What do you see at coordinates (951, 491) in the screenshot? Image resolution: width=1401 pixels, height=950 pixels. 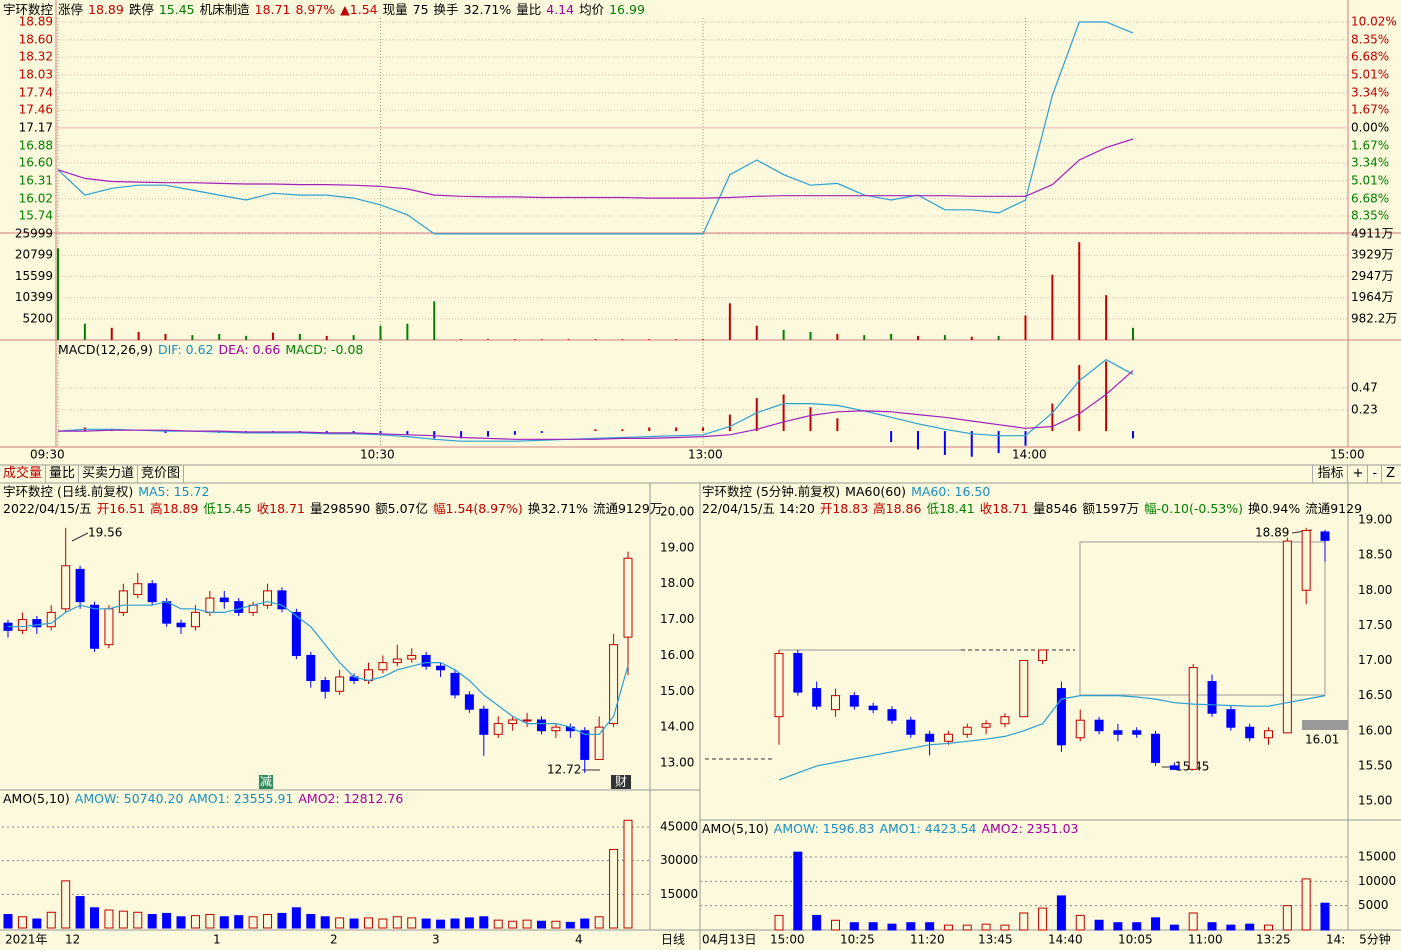 I see `ma-label: MA60: 16.50` at bounding box center [951, 491].